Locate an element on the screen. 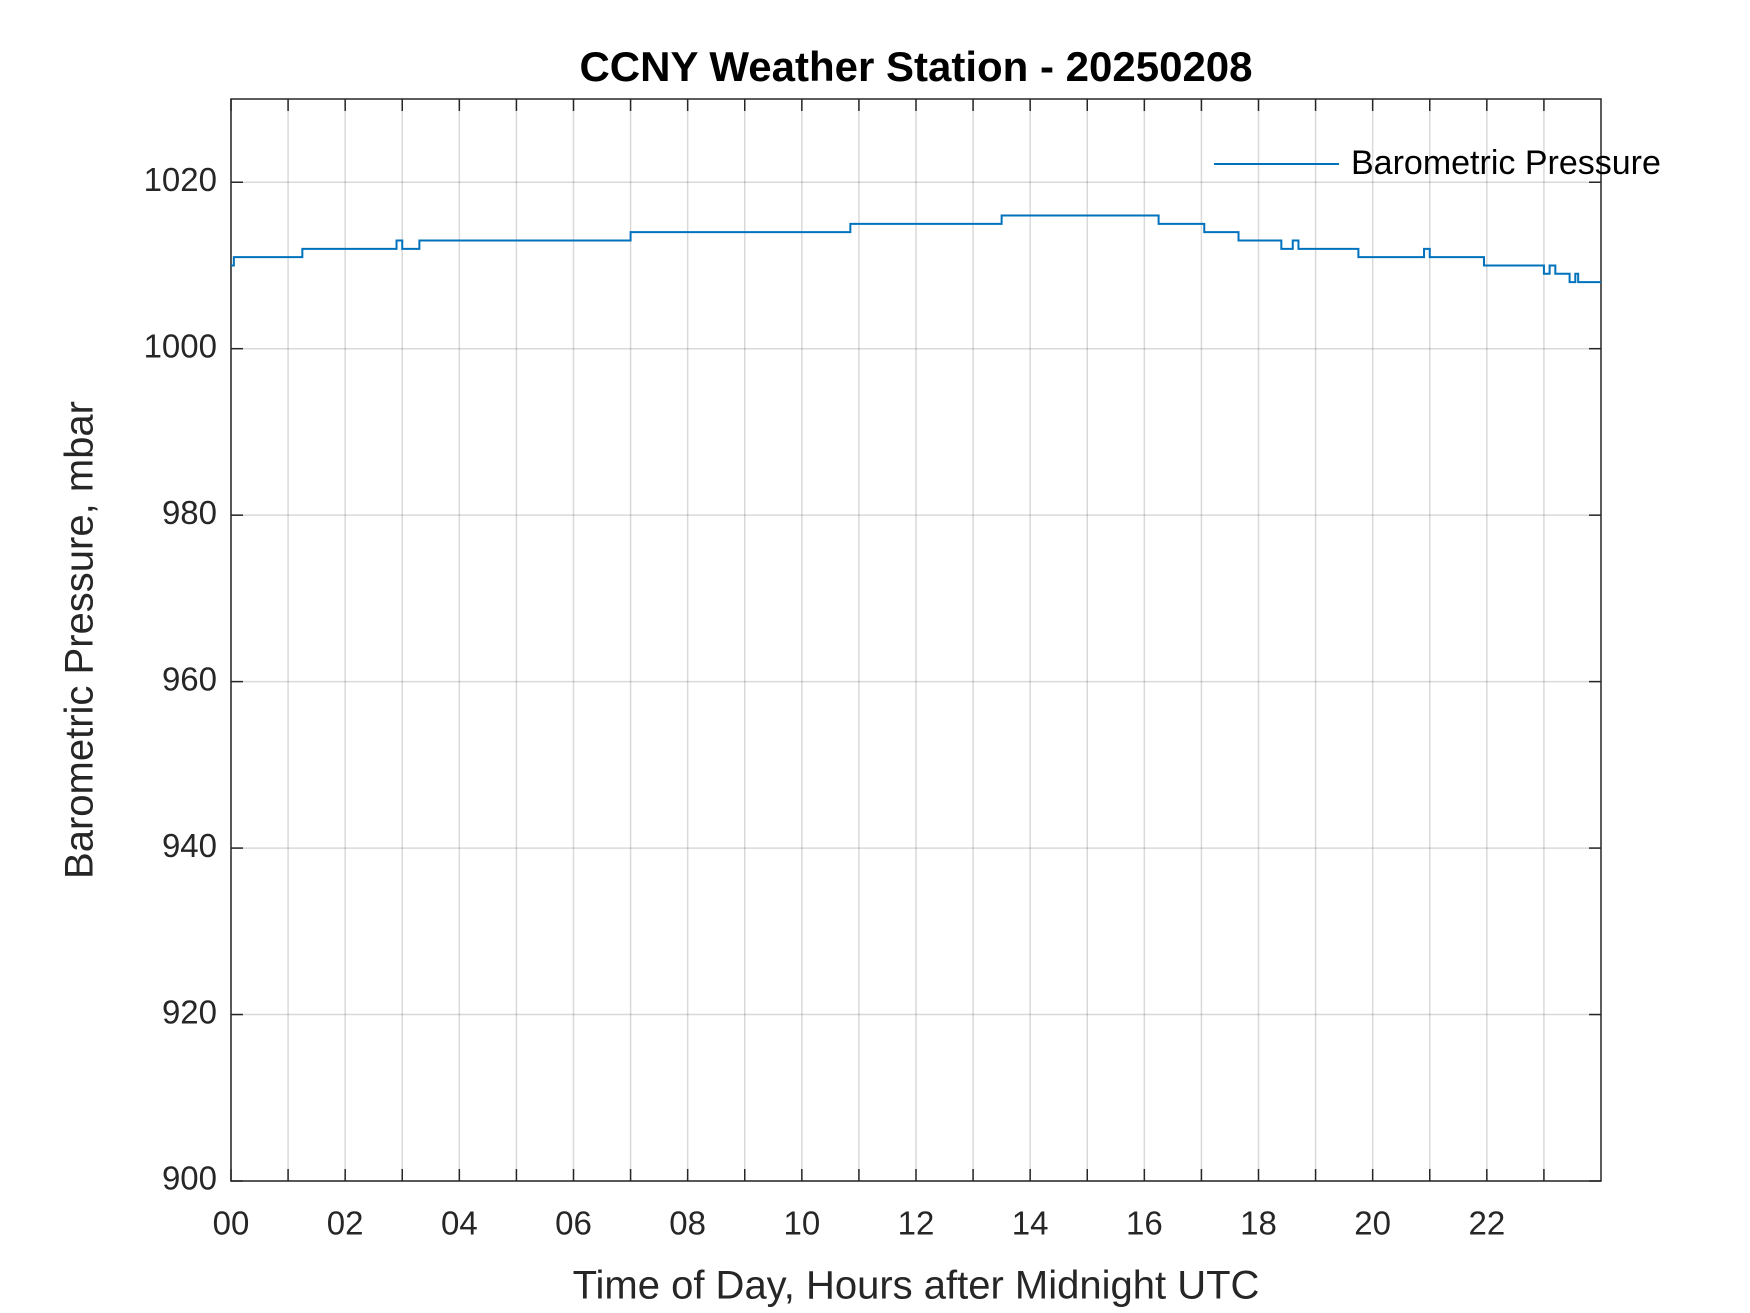 The height and width of the screenshot is (1313, 1750). x-tick-label: 12 is located at coordinates (916, 1223).